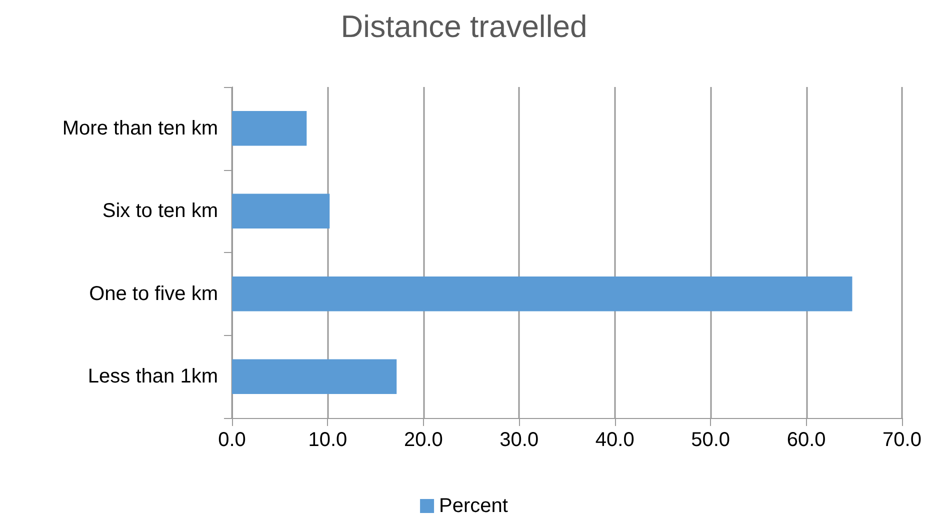 The height and width of the screenshot is (521, 928). Describe the element at coordinates (710, 440) in the screenshot. I see `x-tick-label: 50.0` at that location.